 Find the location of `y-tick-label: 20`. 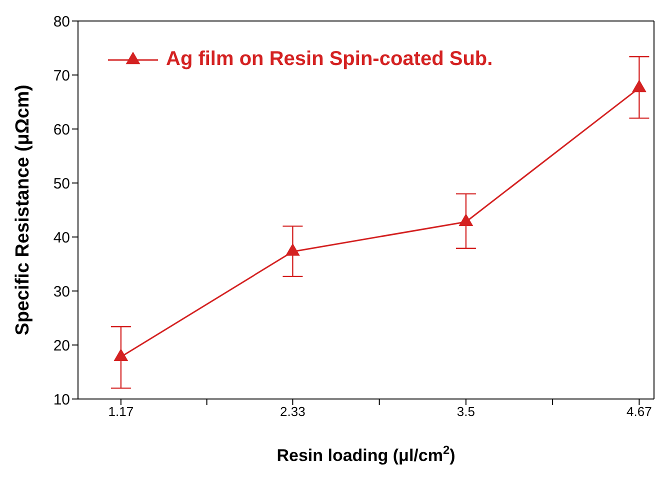

y-tick-label: 20 is located at coordinates (61, 345).